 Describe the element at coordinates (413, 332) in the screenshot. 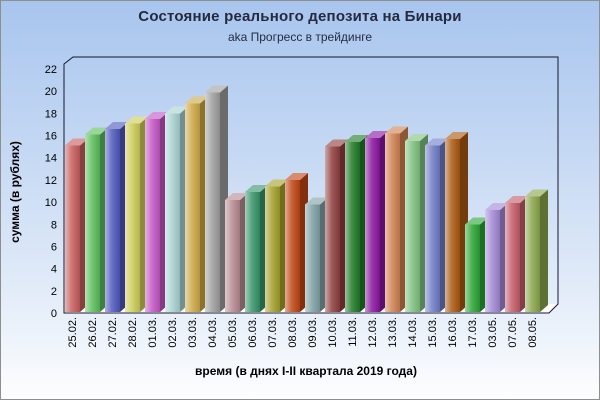

I see `x-tick-label: 14.03.` at that location.